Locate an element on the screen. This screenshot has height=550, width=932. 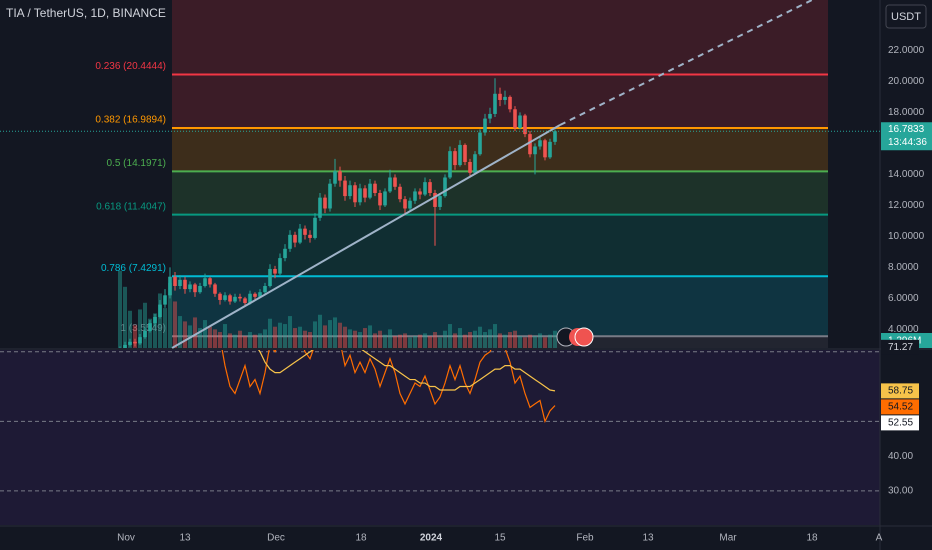
rsi-badge-label: 71.27 is located at coordinates (900, 347).